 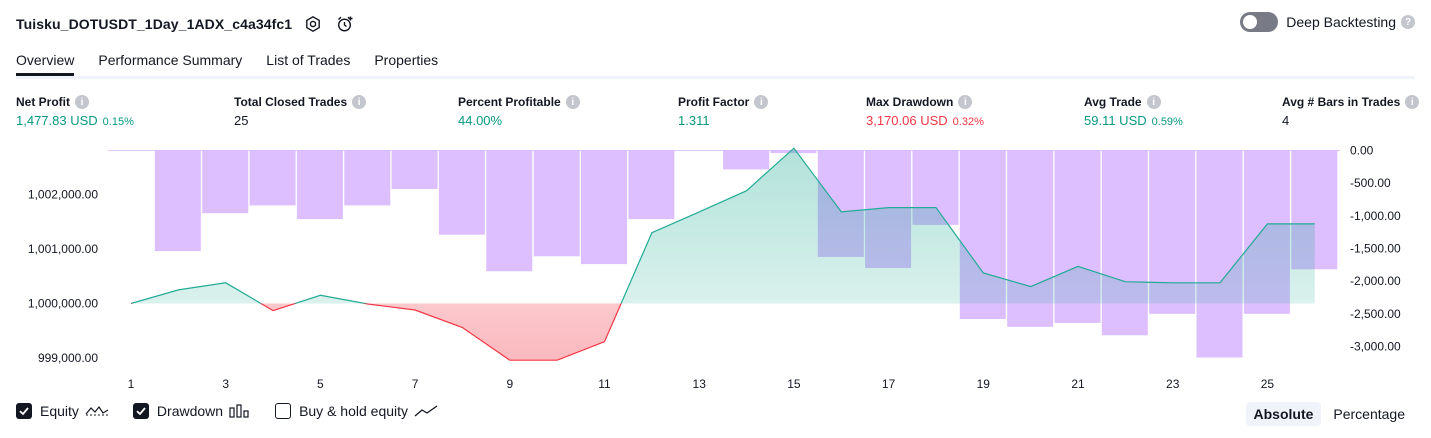 What do you see at coordinates (1341, 22) in the screenshot?
I see `deep-backtesting-label: Deep Backtesting` at bounding box center [1341, 22].